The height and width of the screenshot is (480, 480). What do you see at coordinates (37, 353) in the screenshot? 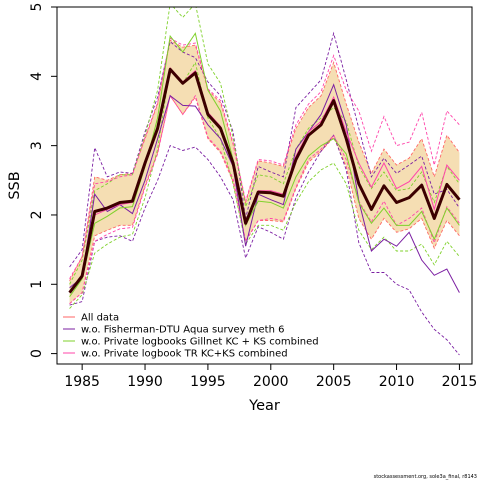
I see `y-tick-label-0: 0` at bounding box center [37, 353].